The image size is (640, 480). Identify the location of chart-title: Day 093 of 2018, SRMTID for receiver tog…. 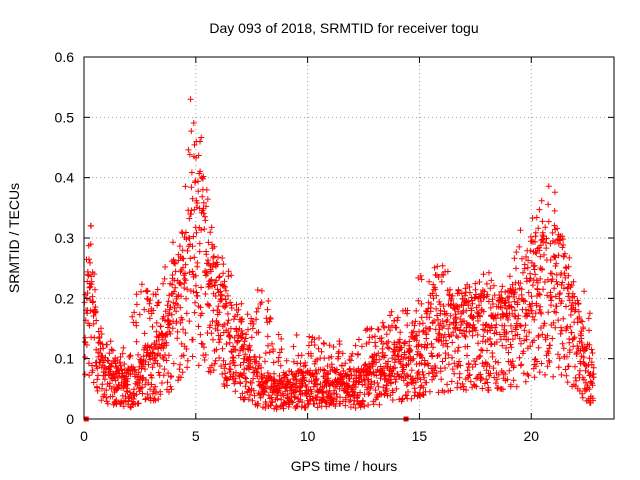
(343, 28).